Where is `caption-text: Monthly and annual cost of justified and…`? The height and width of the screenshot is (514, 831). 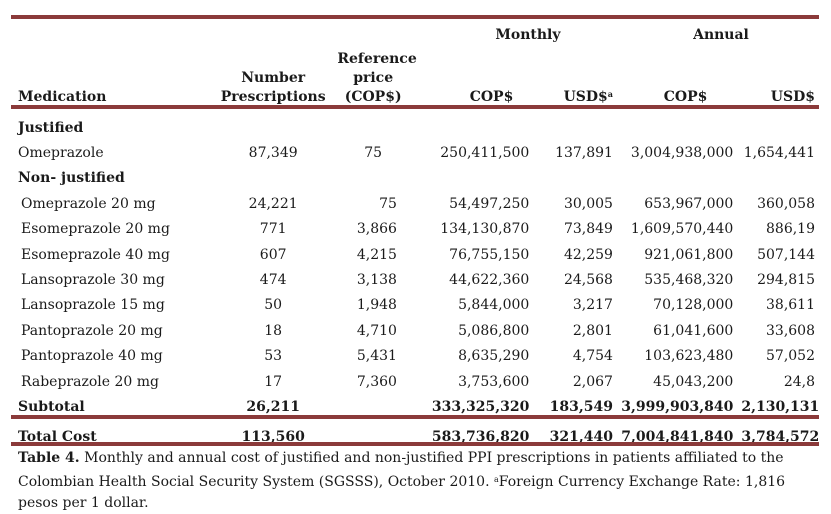
caption-text: Monthly and annual cost of justified and… is located at coordinates (401, 470).